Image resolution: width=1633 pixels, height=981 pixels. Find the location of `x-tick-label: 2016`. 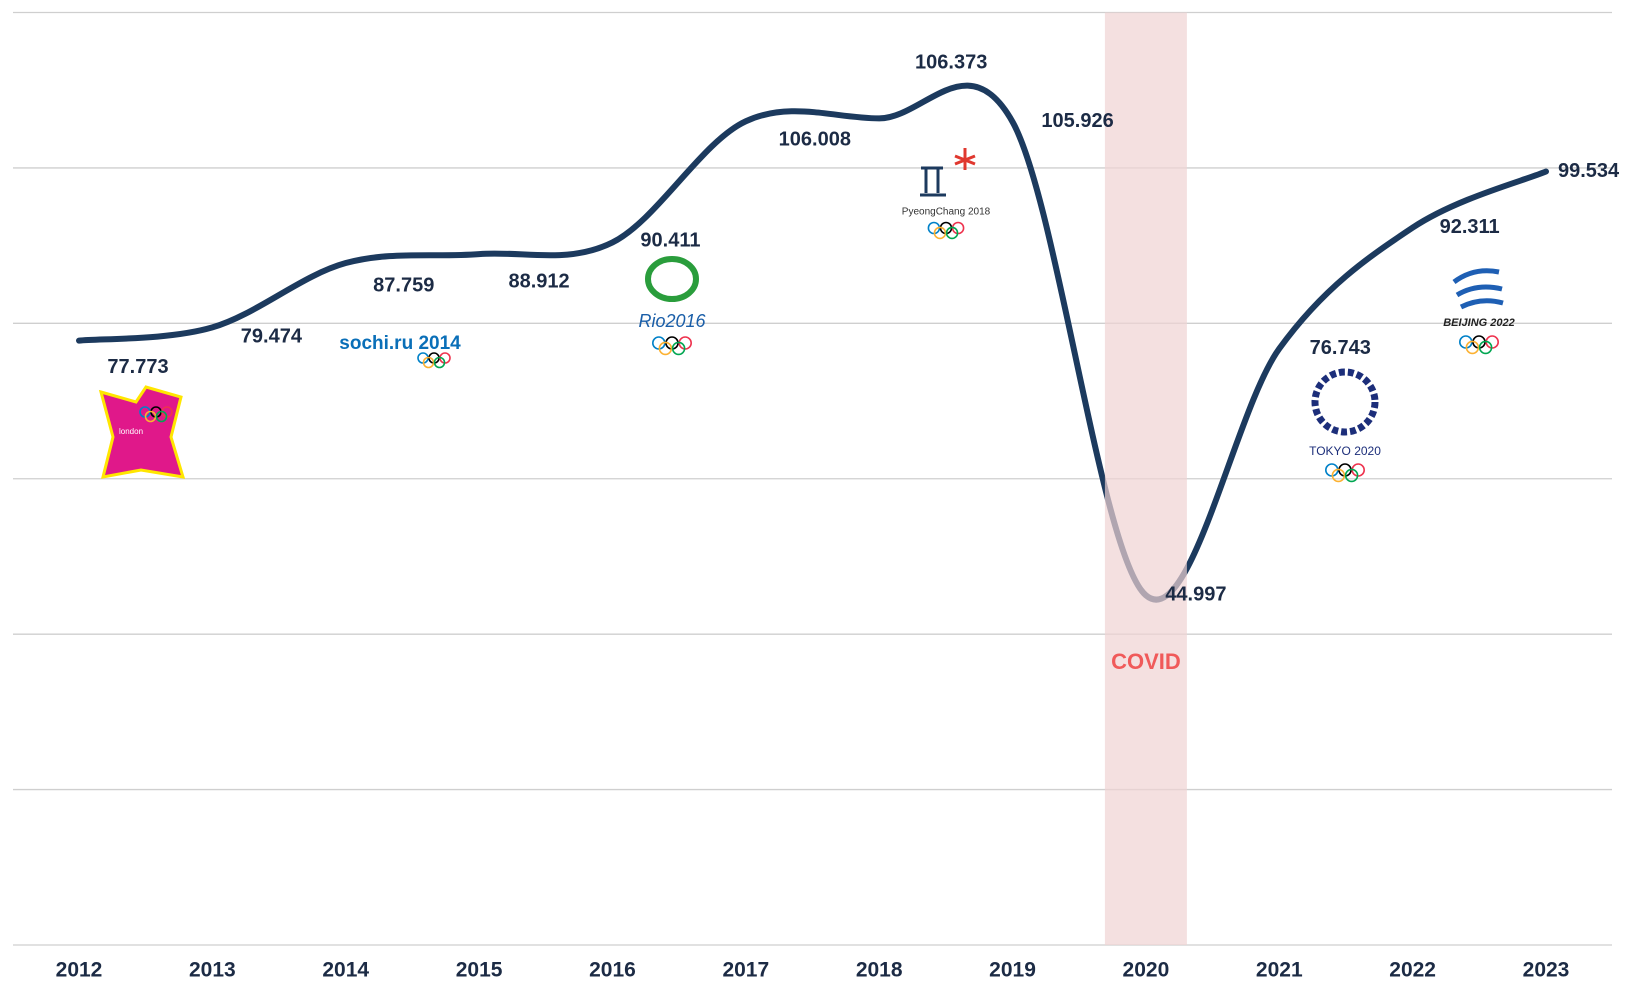

x-tick-label: 2016 is located at coordinates (612, 970).